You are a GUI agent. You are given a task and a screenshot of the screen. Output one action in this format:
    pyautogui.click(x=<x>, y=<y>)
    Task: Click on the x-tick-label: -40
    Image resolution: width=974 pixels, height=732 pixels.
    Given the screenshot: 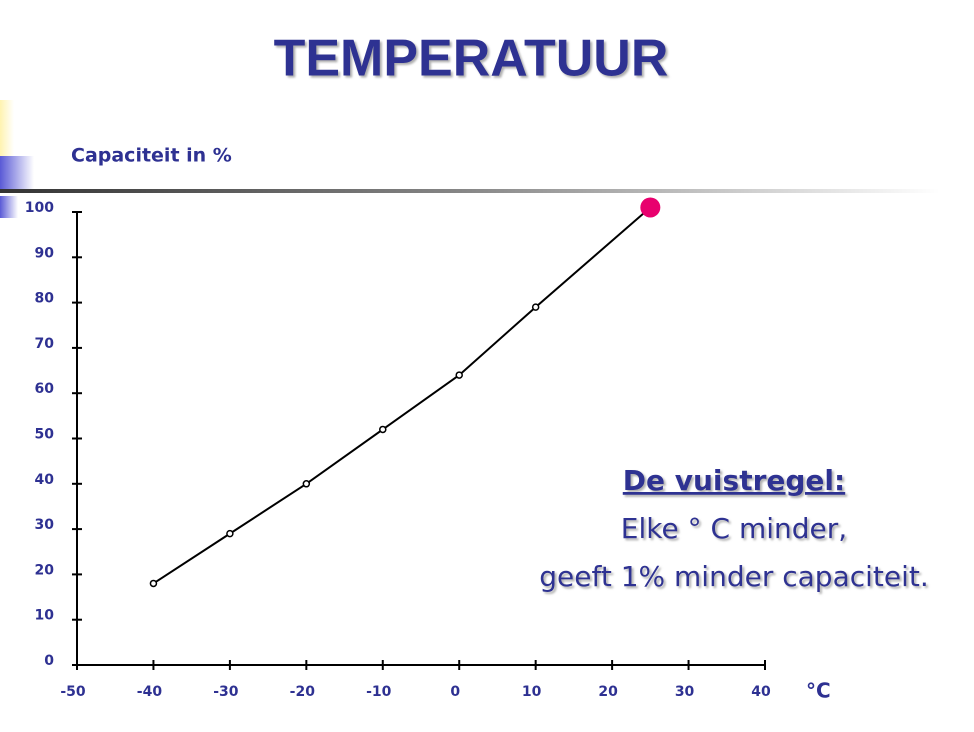 What is the action you would take?
    pyautogui.click(x=150, y=692)
    